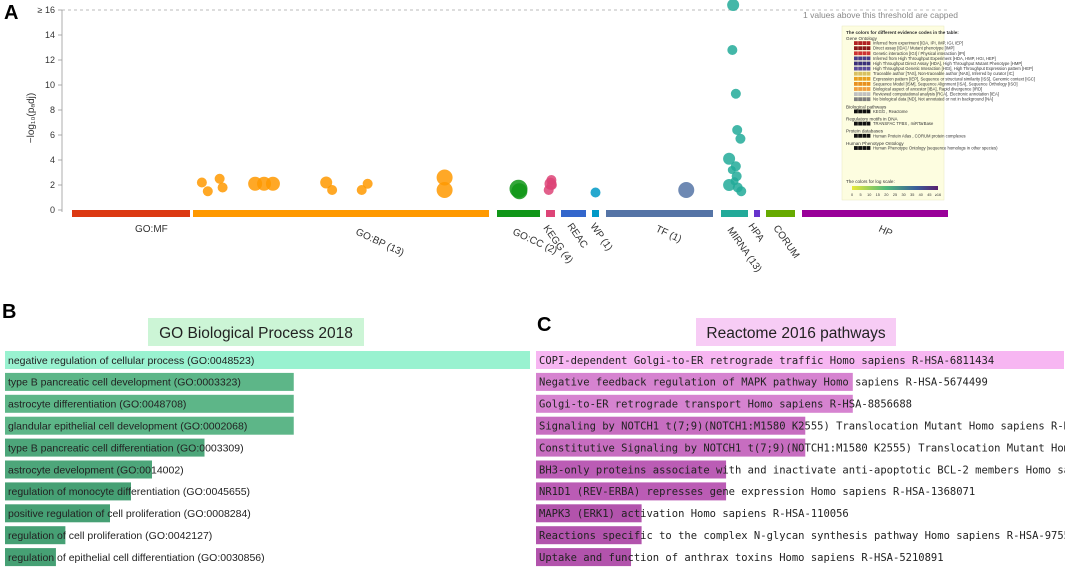 This screenshot has width=1065, height=577. I want to click on source-label: TF (1), so click(668, 234).